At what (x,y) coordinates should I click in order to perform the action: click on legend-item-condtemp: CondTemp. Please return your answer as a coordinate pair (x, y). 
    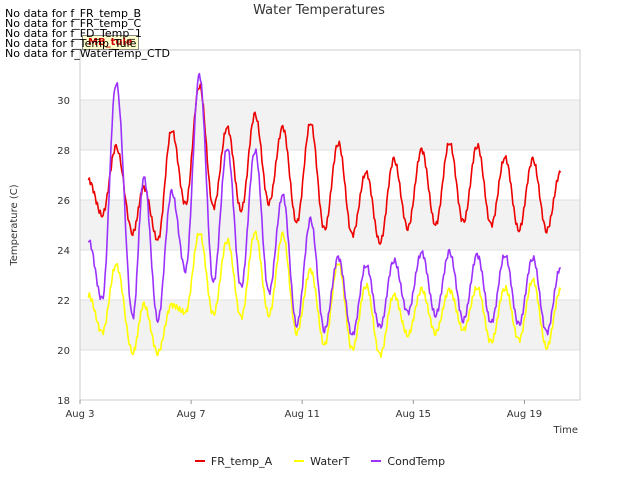
    Looking at the image, I should click on (408, 461).